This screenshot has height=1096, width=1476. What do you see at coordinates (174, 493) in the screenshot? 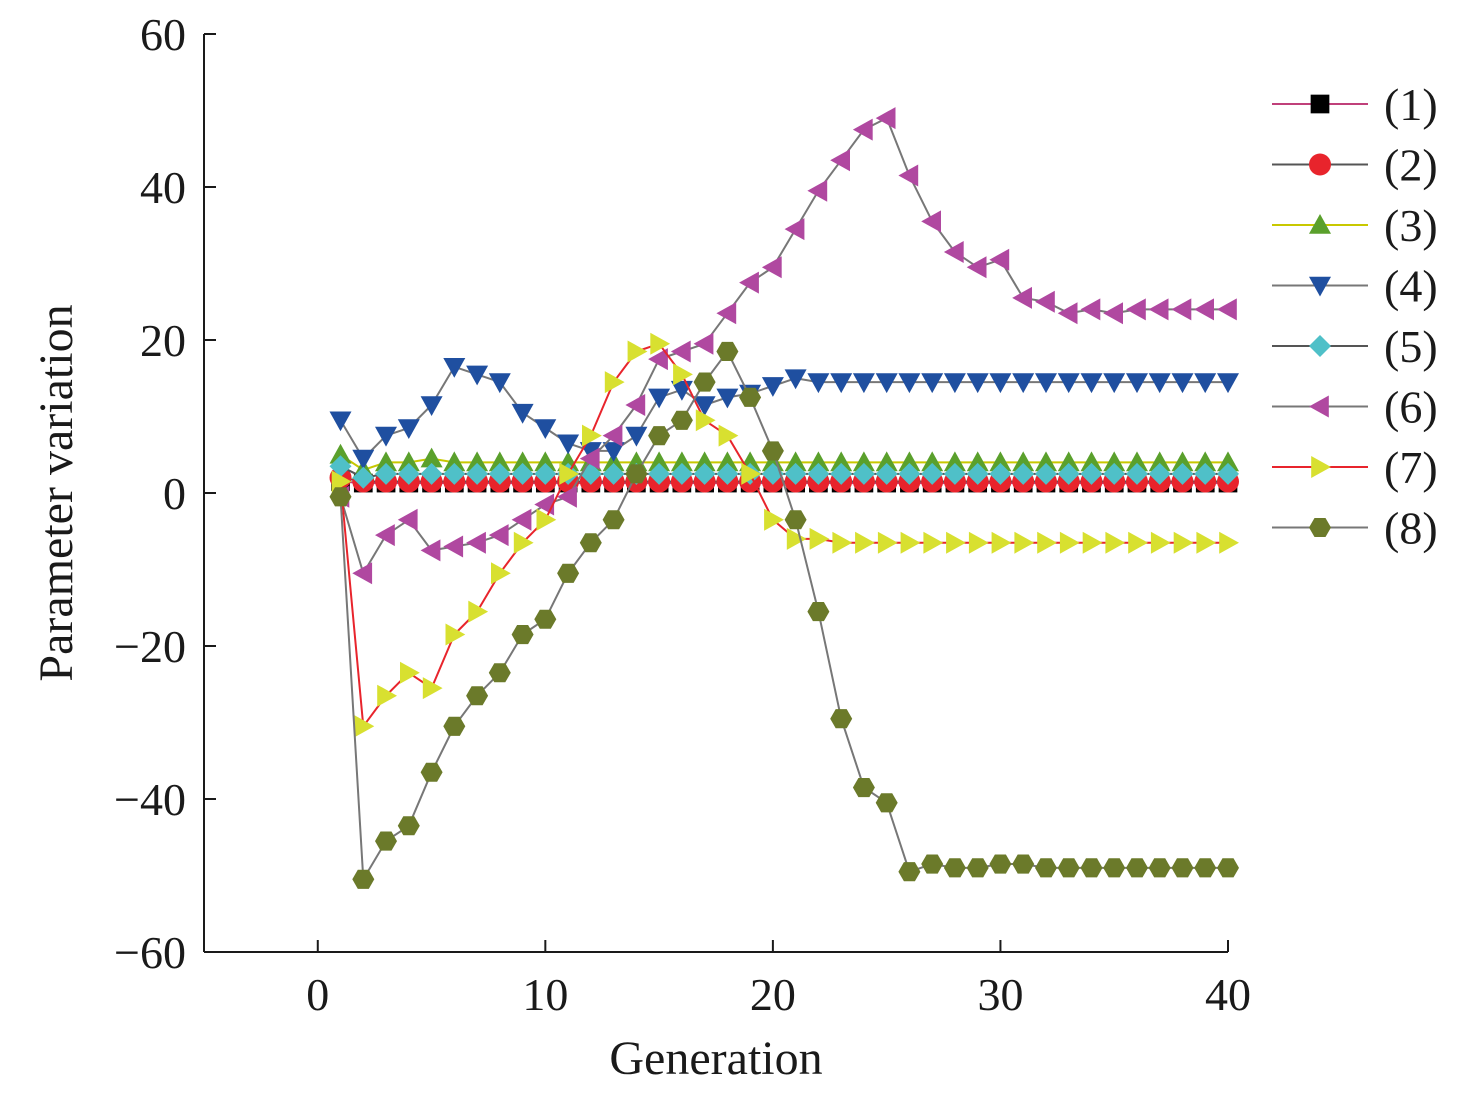
I see `y-tick-label: 0` at bounding box center [174, 493].